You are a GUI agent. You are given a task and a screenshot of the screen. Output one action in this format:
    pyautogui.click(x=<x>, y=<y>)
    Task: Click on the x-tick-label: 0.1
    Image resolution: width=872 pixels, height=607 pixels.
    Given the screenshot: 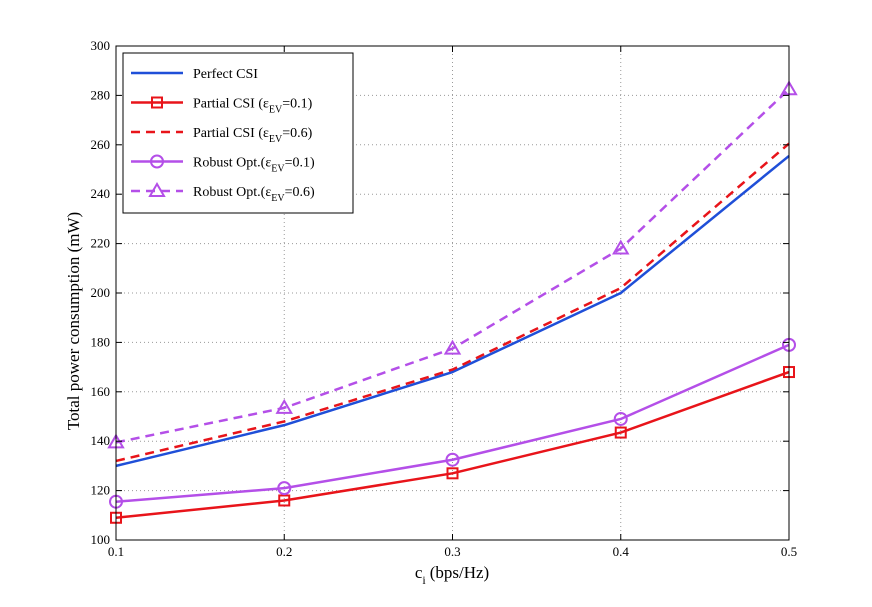 What is the action you would take?
    pyautogui.click(x=116, y=551)
    